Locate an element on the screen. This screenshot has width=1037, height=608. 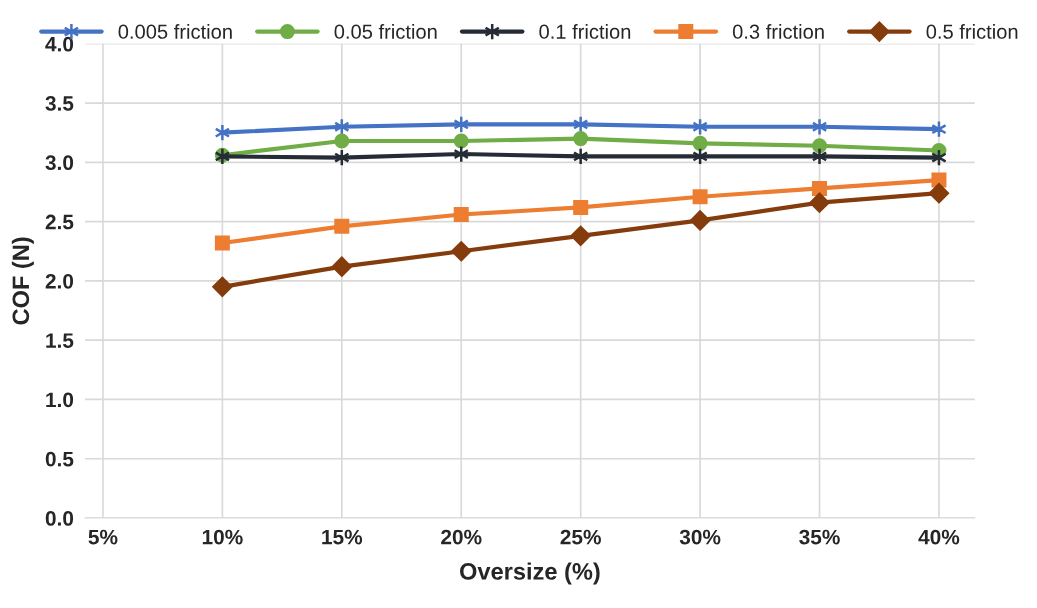
y-tick-label: 1.0 is located at coordinates (60, 400).